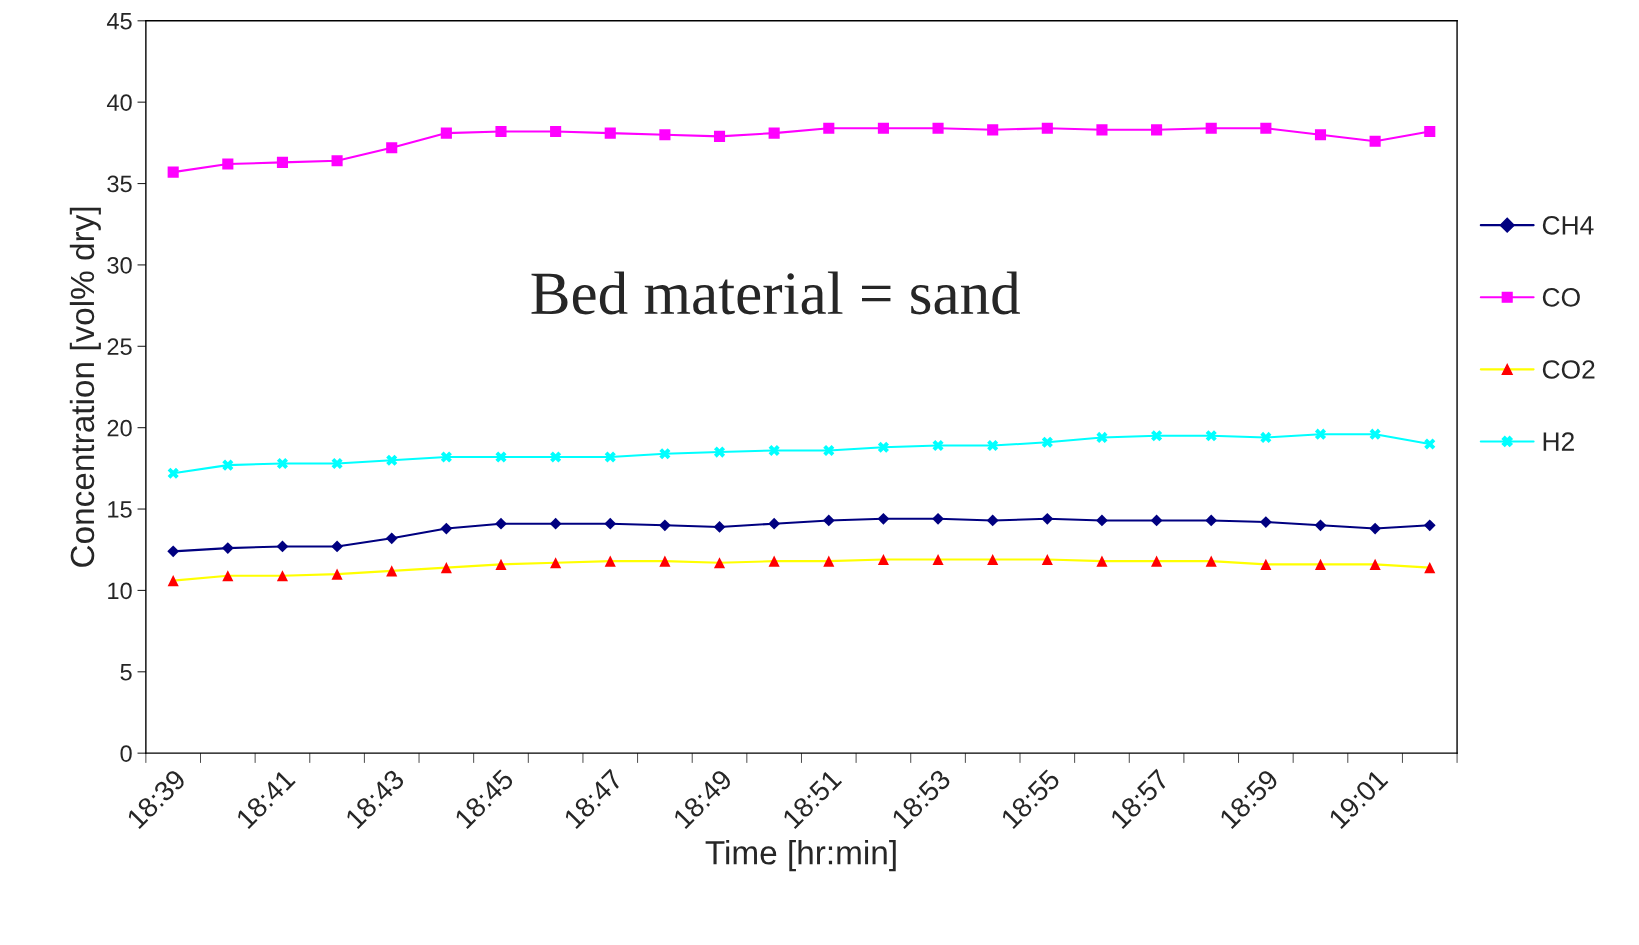  What do you see at coordinates (126, 672) in the screenshot?
I see `y-tick-label: 5` at bounding box center [126, 672].